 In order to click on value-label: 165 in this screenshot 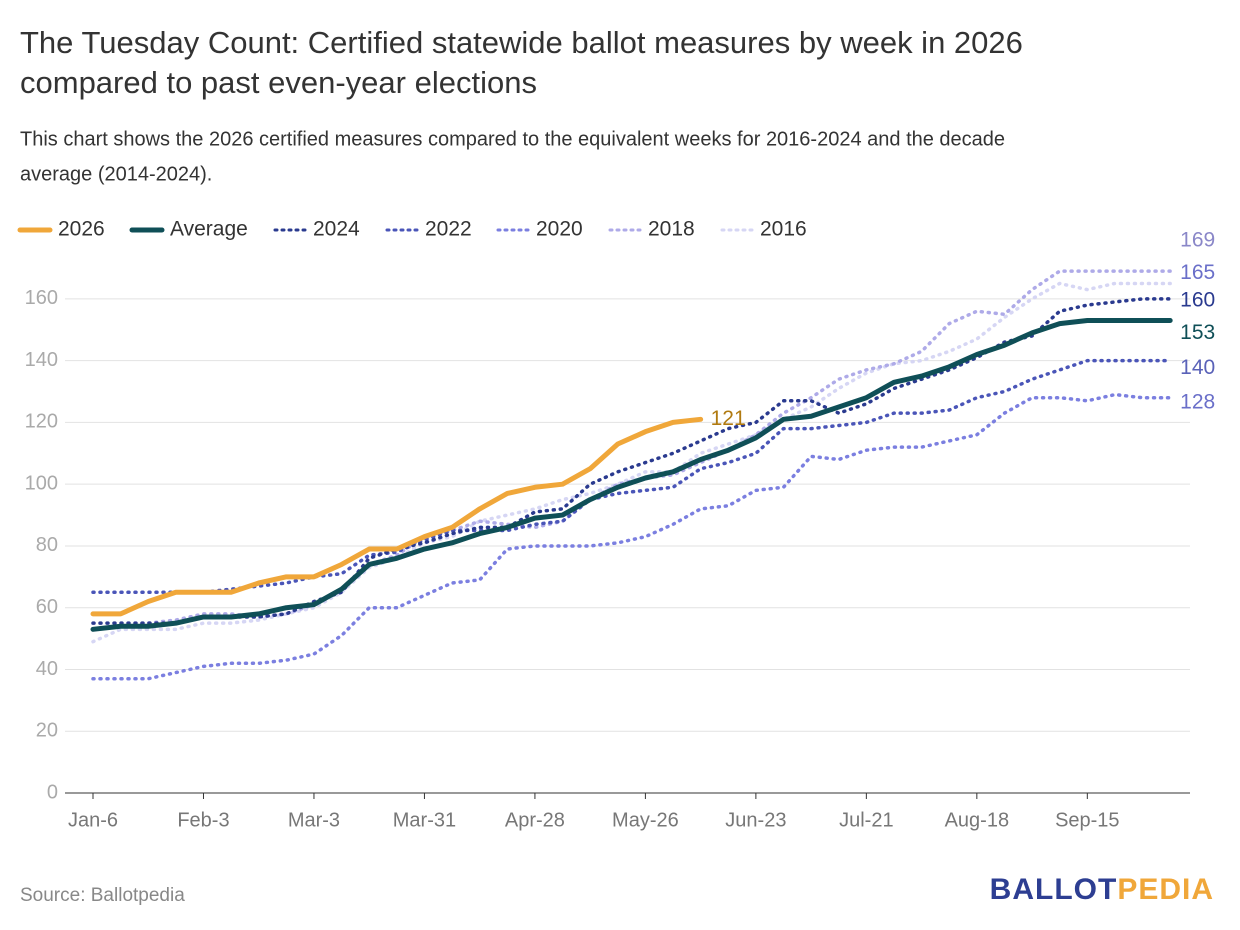, I will do `click(1197, 272)`.